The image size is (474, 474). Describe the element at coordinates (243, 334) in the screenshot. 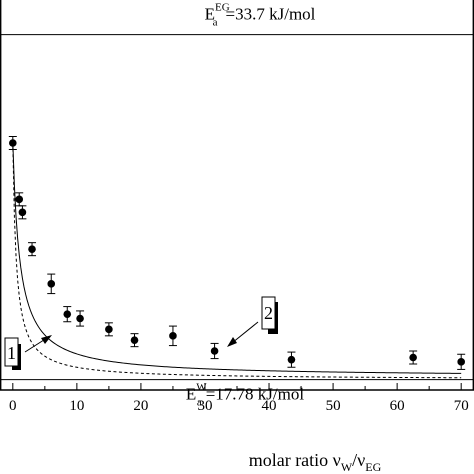

I see `series-2-arrow` at that location.